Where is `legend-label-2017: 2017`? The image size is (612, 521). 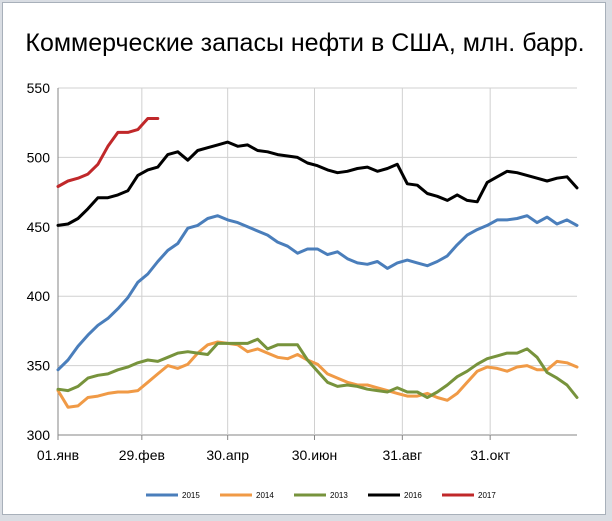 legend-label-2017: 2017 is located at coordinates (487, 495).